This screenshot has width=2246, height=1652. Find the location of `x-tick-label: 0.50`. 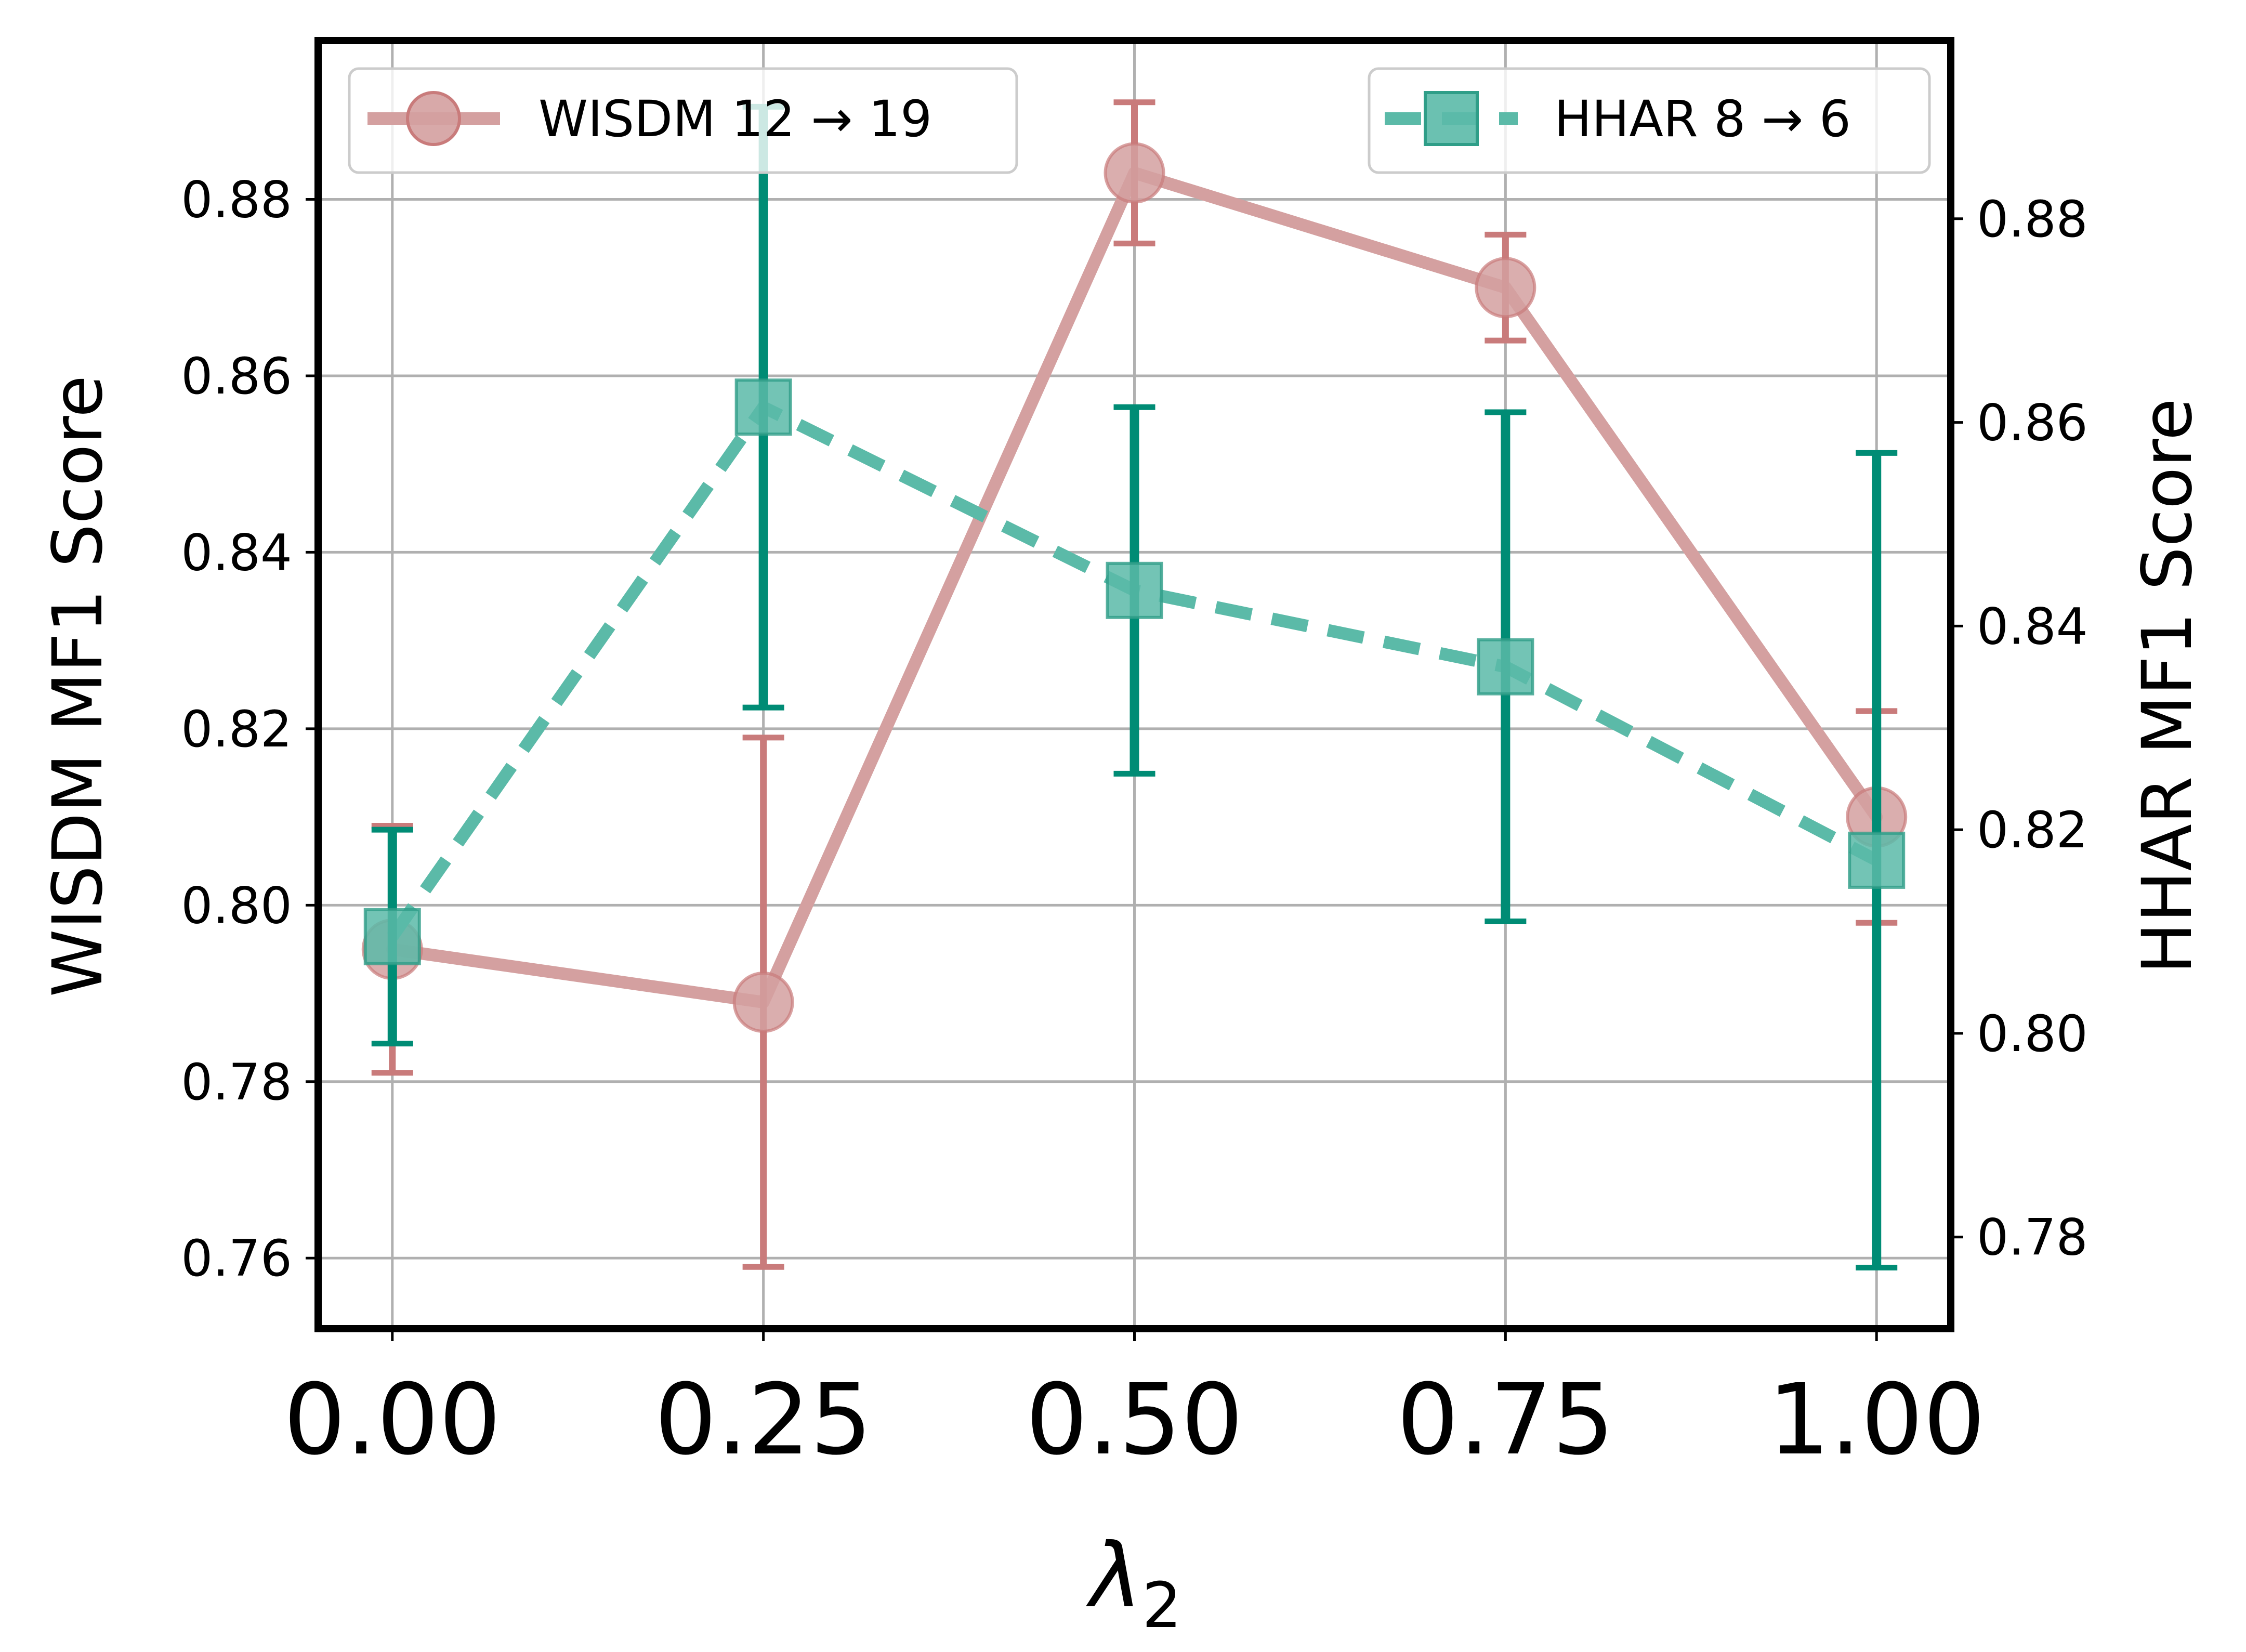

x-tick-label: 0.50 is located at coordinates (1134, 1420).